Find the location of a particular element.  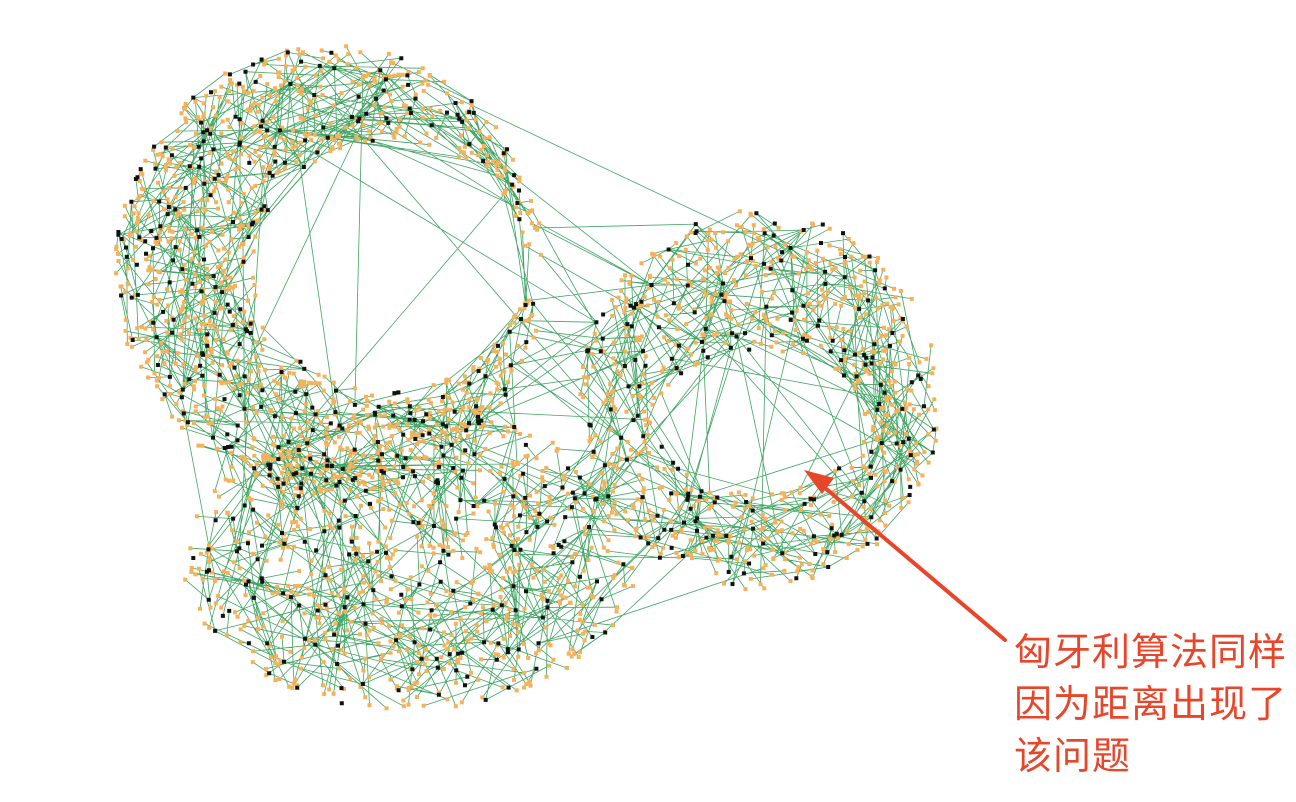

annotation-line-1: 匈牙利算法同样 is located at coordinates (1151, 652).